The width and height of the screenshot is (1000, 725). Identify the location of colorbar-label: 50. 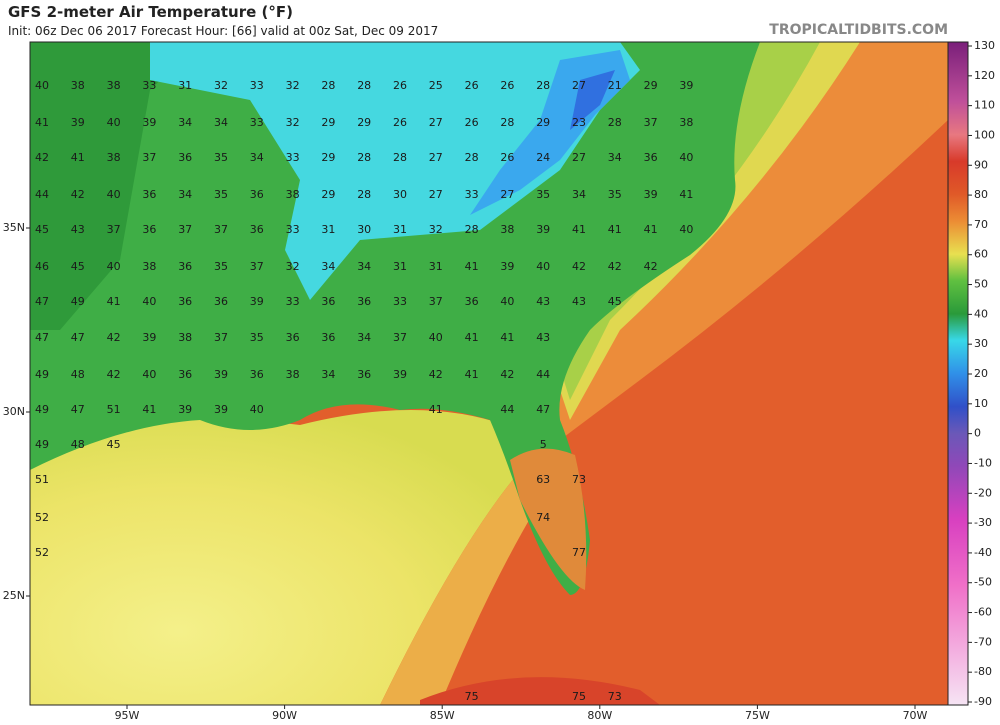
(981, 284).